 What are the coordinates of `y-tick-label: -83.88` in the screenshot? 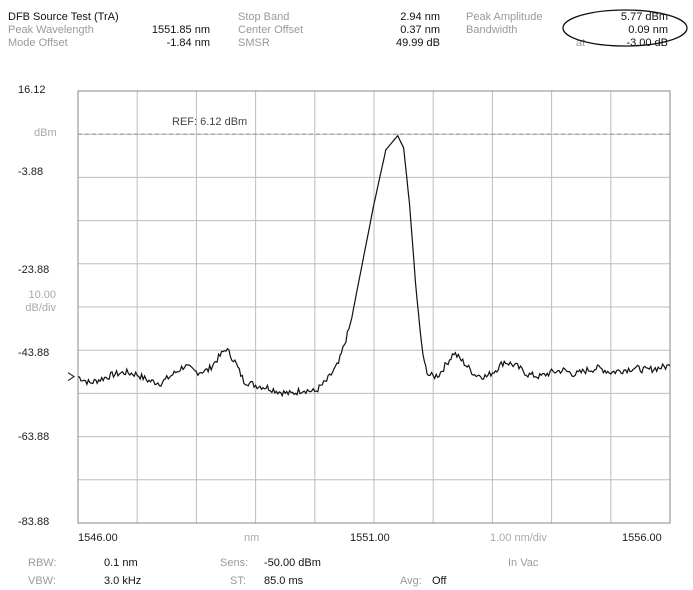 It's located at (34, 522).